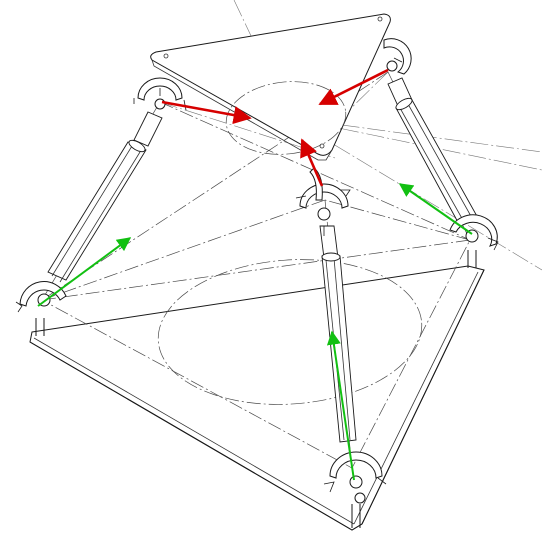 The image size is (542, 538). What do you see at coordinates (275, 127) in the screenshot?
I see `upper-vectors` at bounding box center [275, 127].